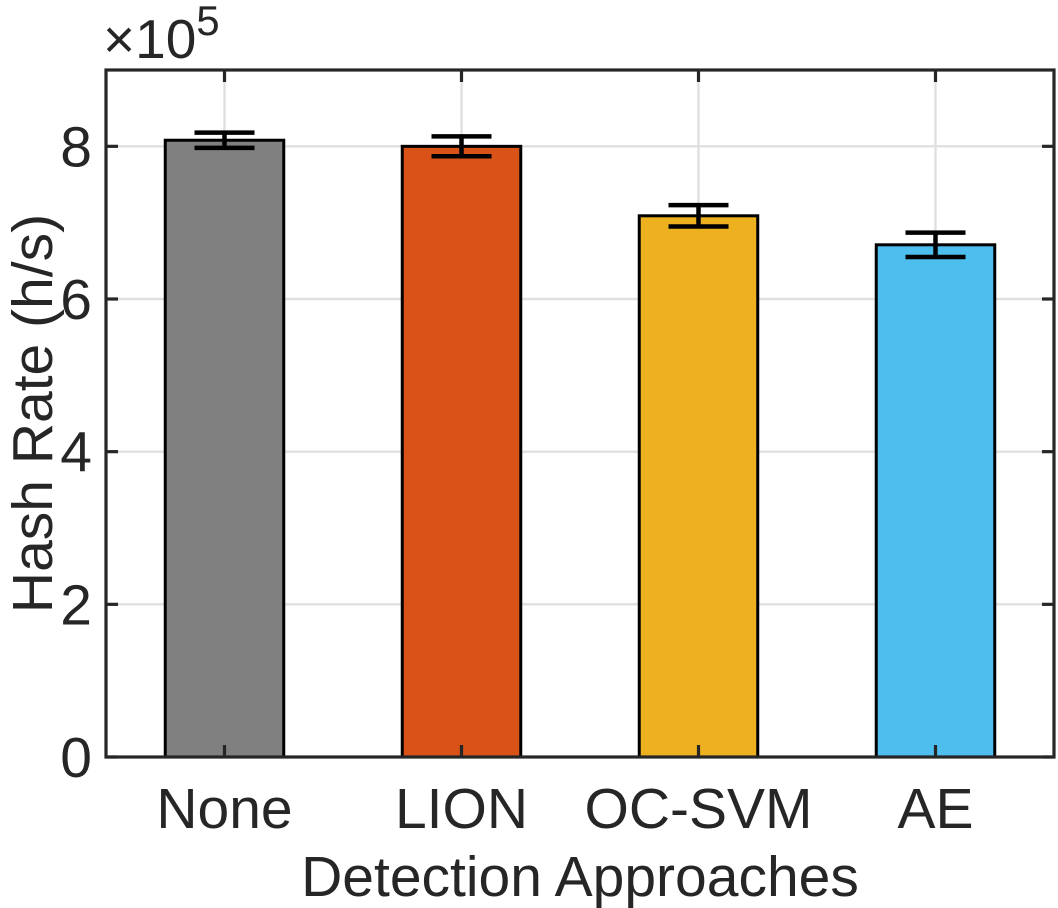 Image resolution: width=1058 pixels, height=908 pixels. What do you see at coordinates (33, 413) in the screenshot?
I see `y-axis-label: Hash Rate (h/s)` at bounding box center [33, 413].